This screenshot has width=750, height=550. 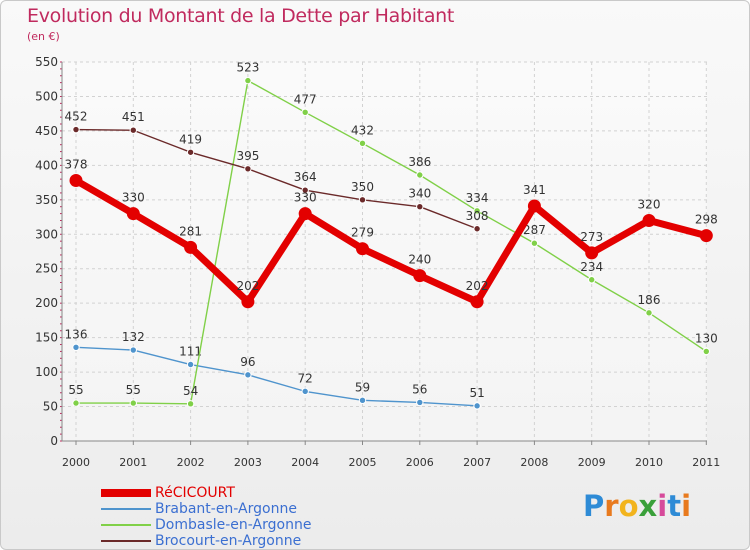 What do you see at coordinates (362, 187) in the screenshot?
I see `data-label: 350` at bounding box center [362, 187].